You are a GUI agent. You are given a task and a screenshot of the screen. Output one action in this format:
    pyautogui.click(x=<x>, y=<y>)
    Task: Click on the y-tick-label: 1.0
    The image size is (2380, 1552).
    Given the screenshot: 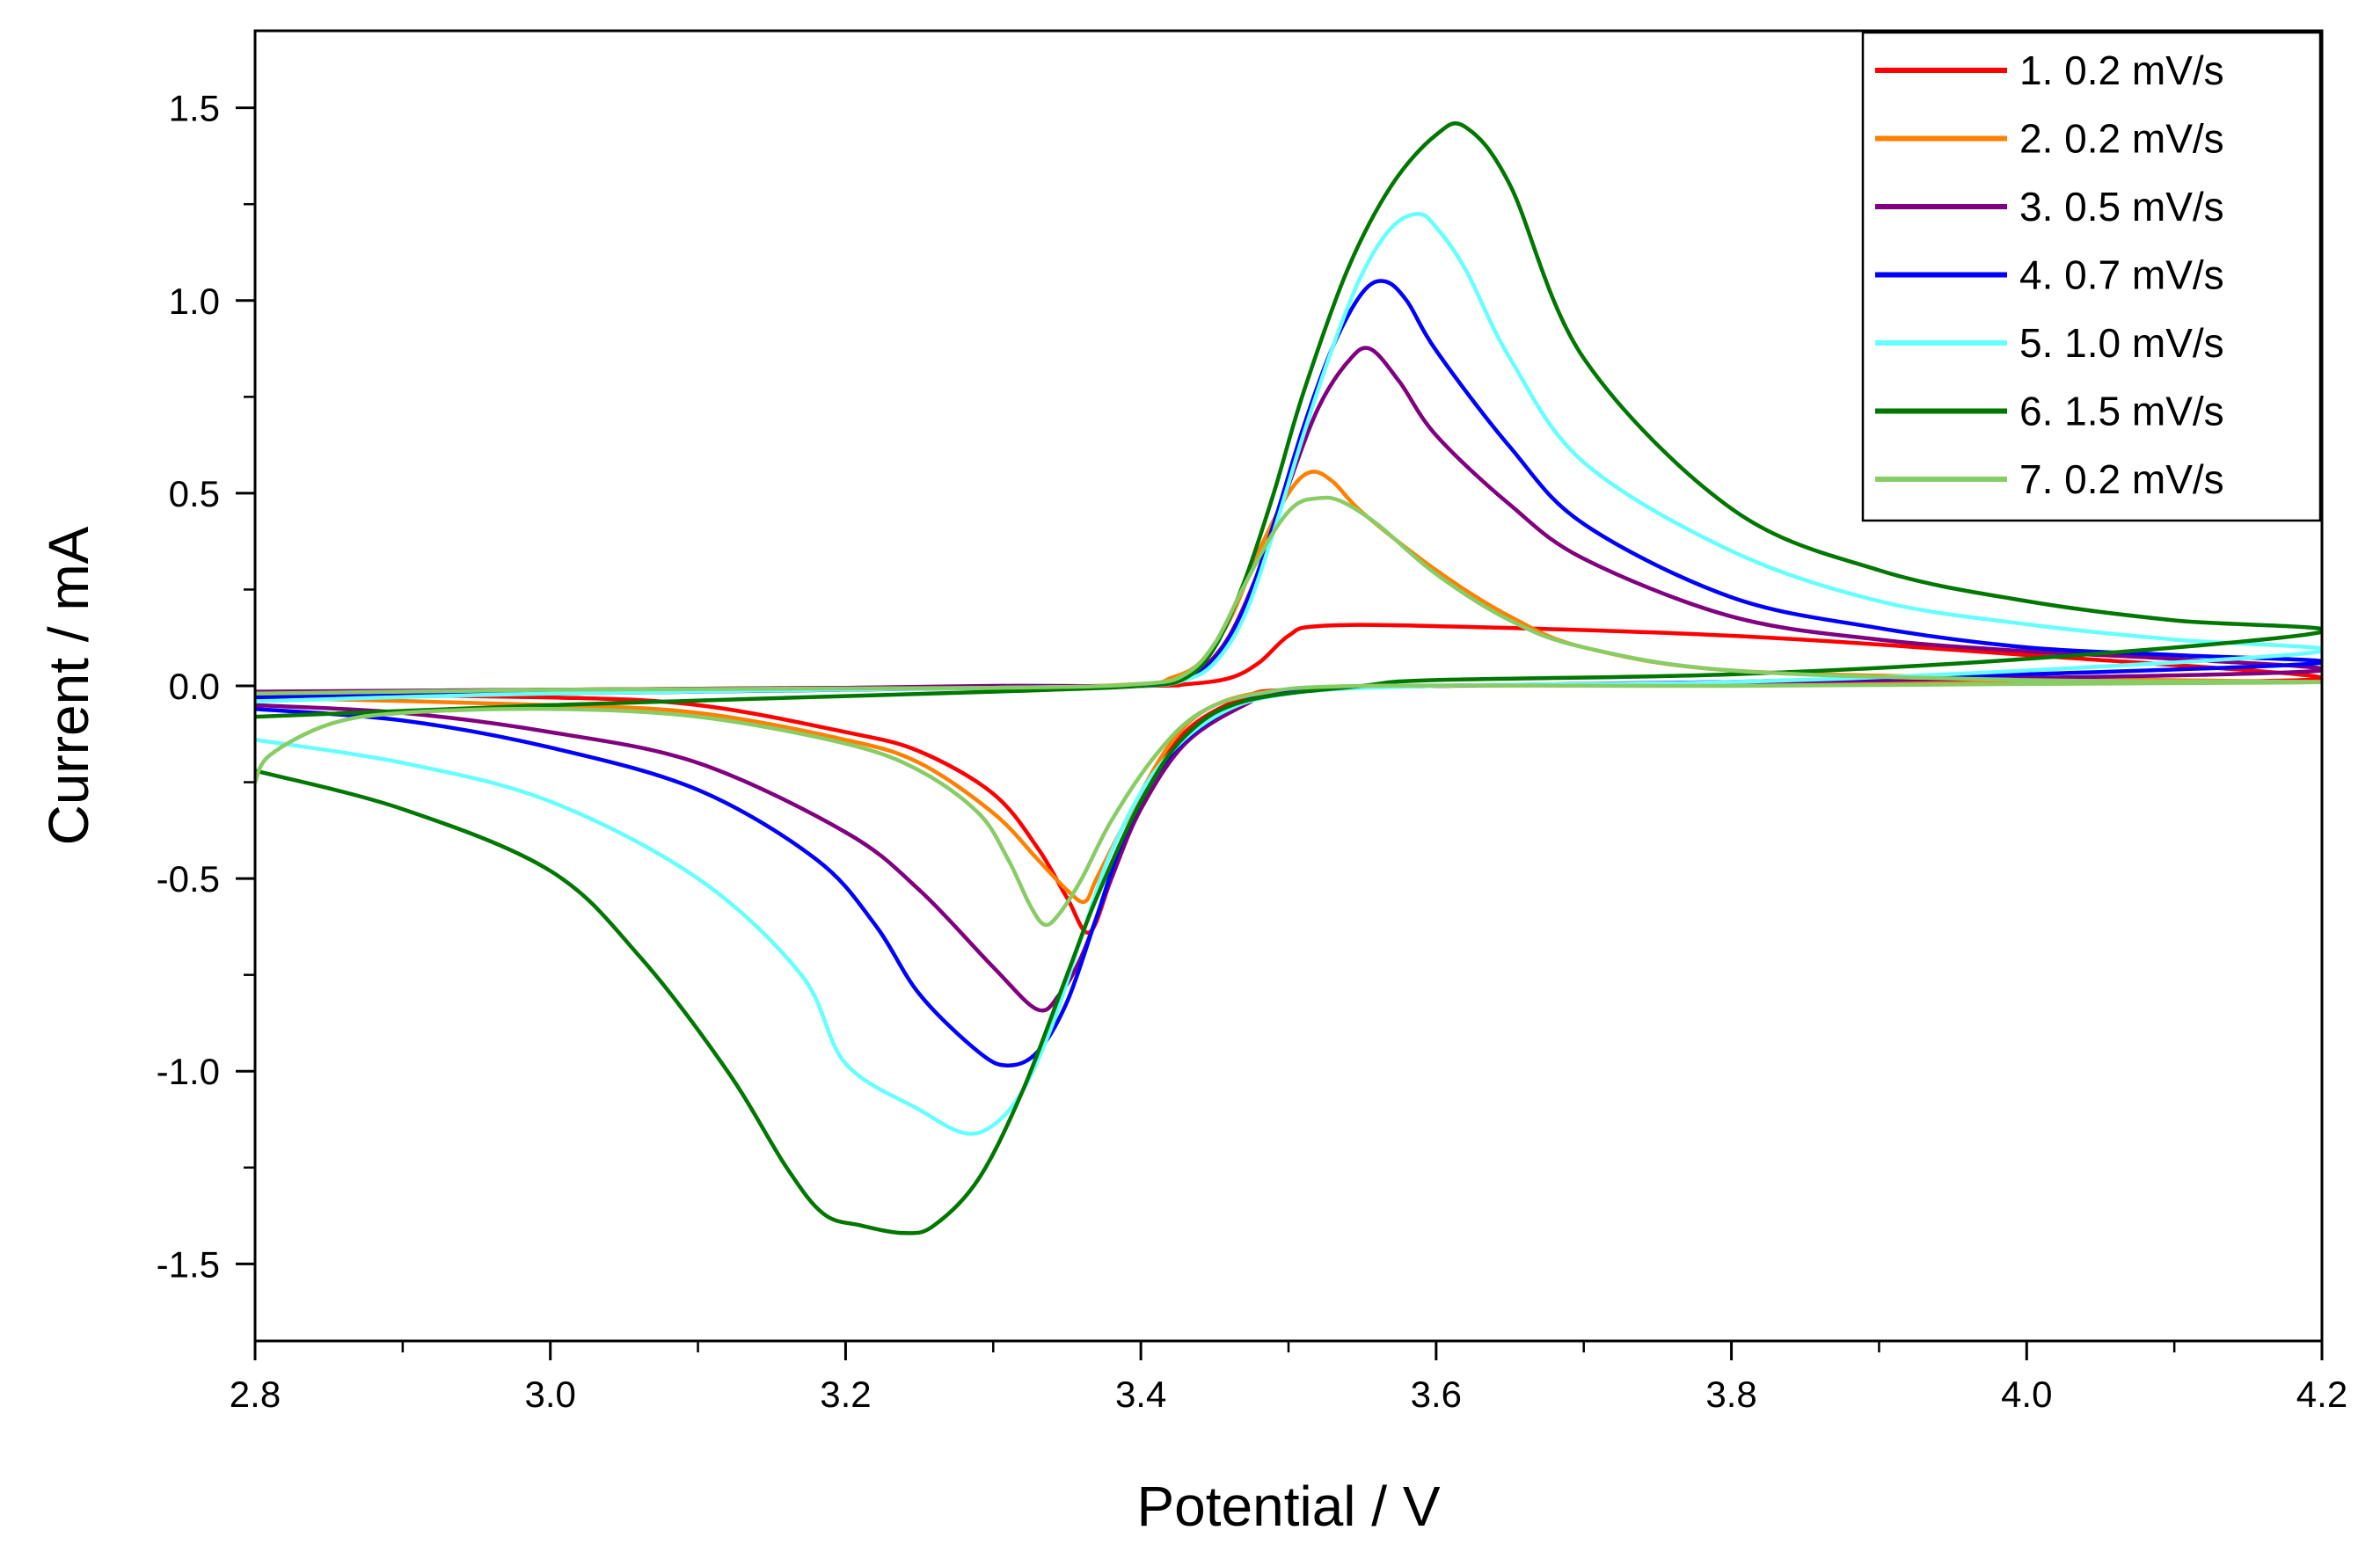 What is the action you would take?
    pyautogui.click(x=194, y=301)
    